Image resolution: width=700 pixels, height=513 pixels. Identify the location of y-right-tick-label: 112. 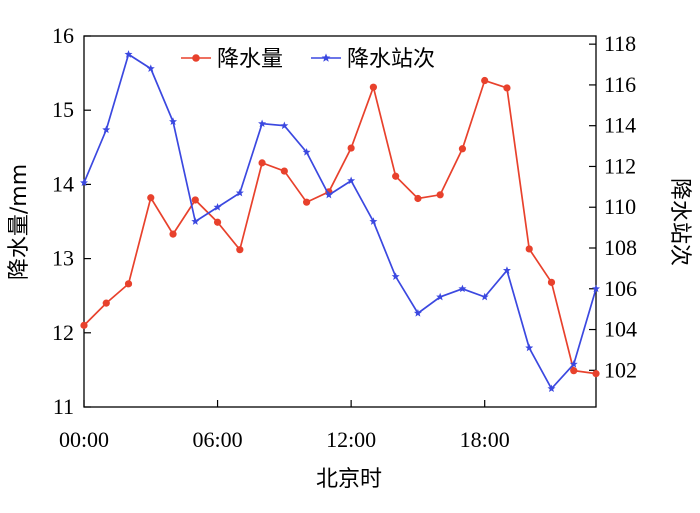
(620, 165).